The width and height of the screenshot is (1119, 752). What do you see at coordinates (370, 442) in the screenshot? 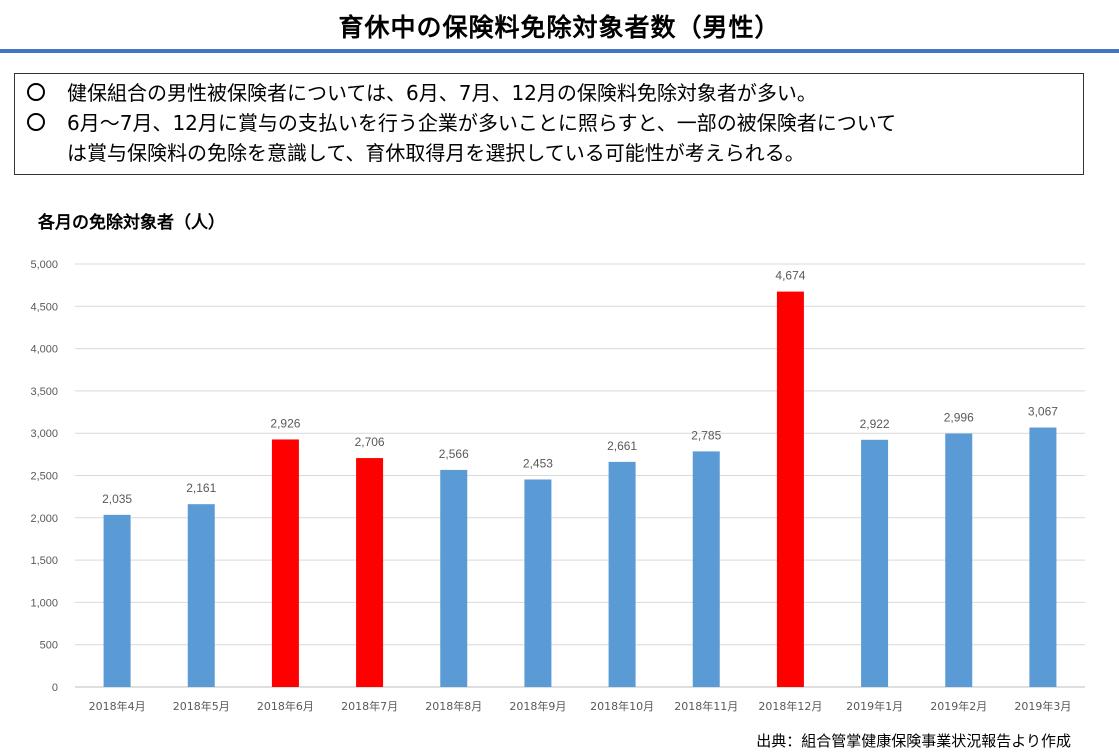
I see `data-label: 2,706` at bounding box center [370, 442].